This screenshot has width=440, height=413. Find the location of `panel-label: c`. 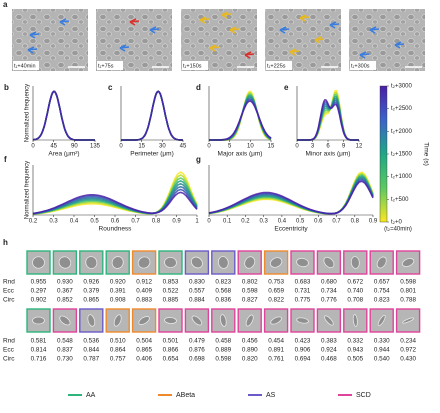

panel-label: c is located at coordinates (110, 87).